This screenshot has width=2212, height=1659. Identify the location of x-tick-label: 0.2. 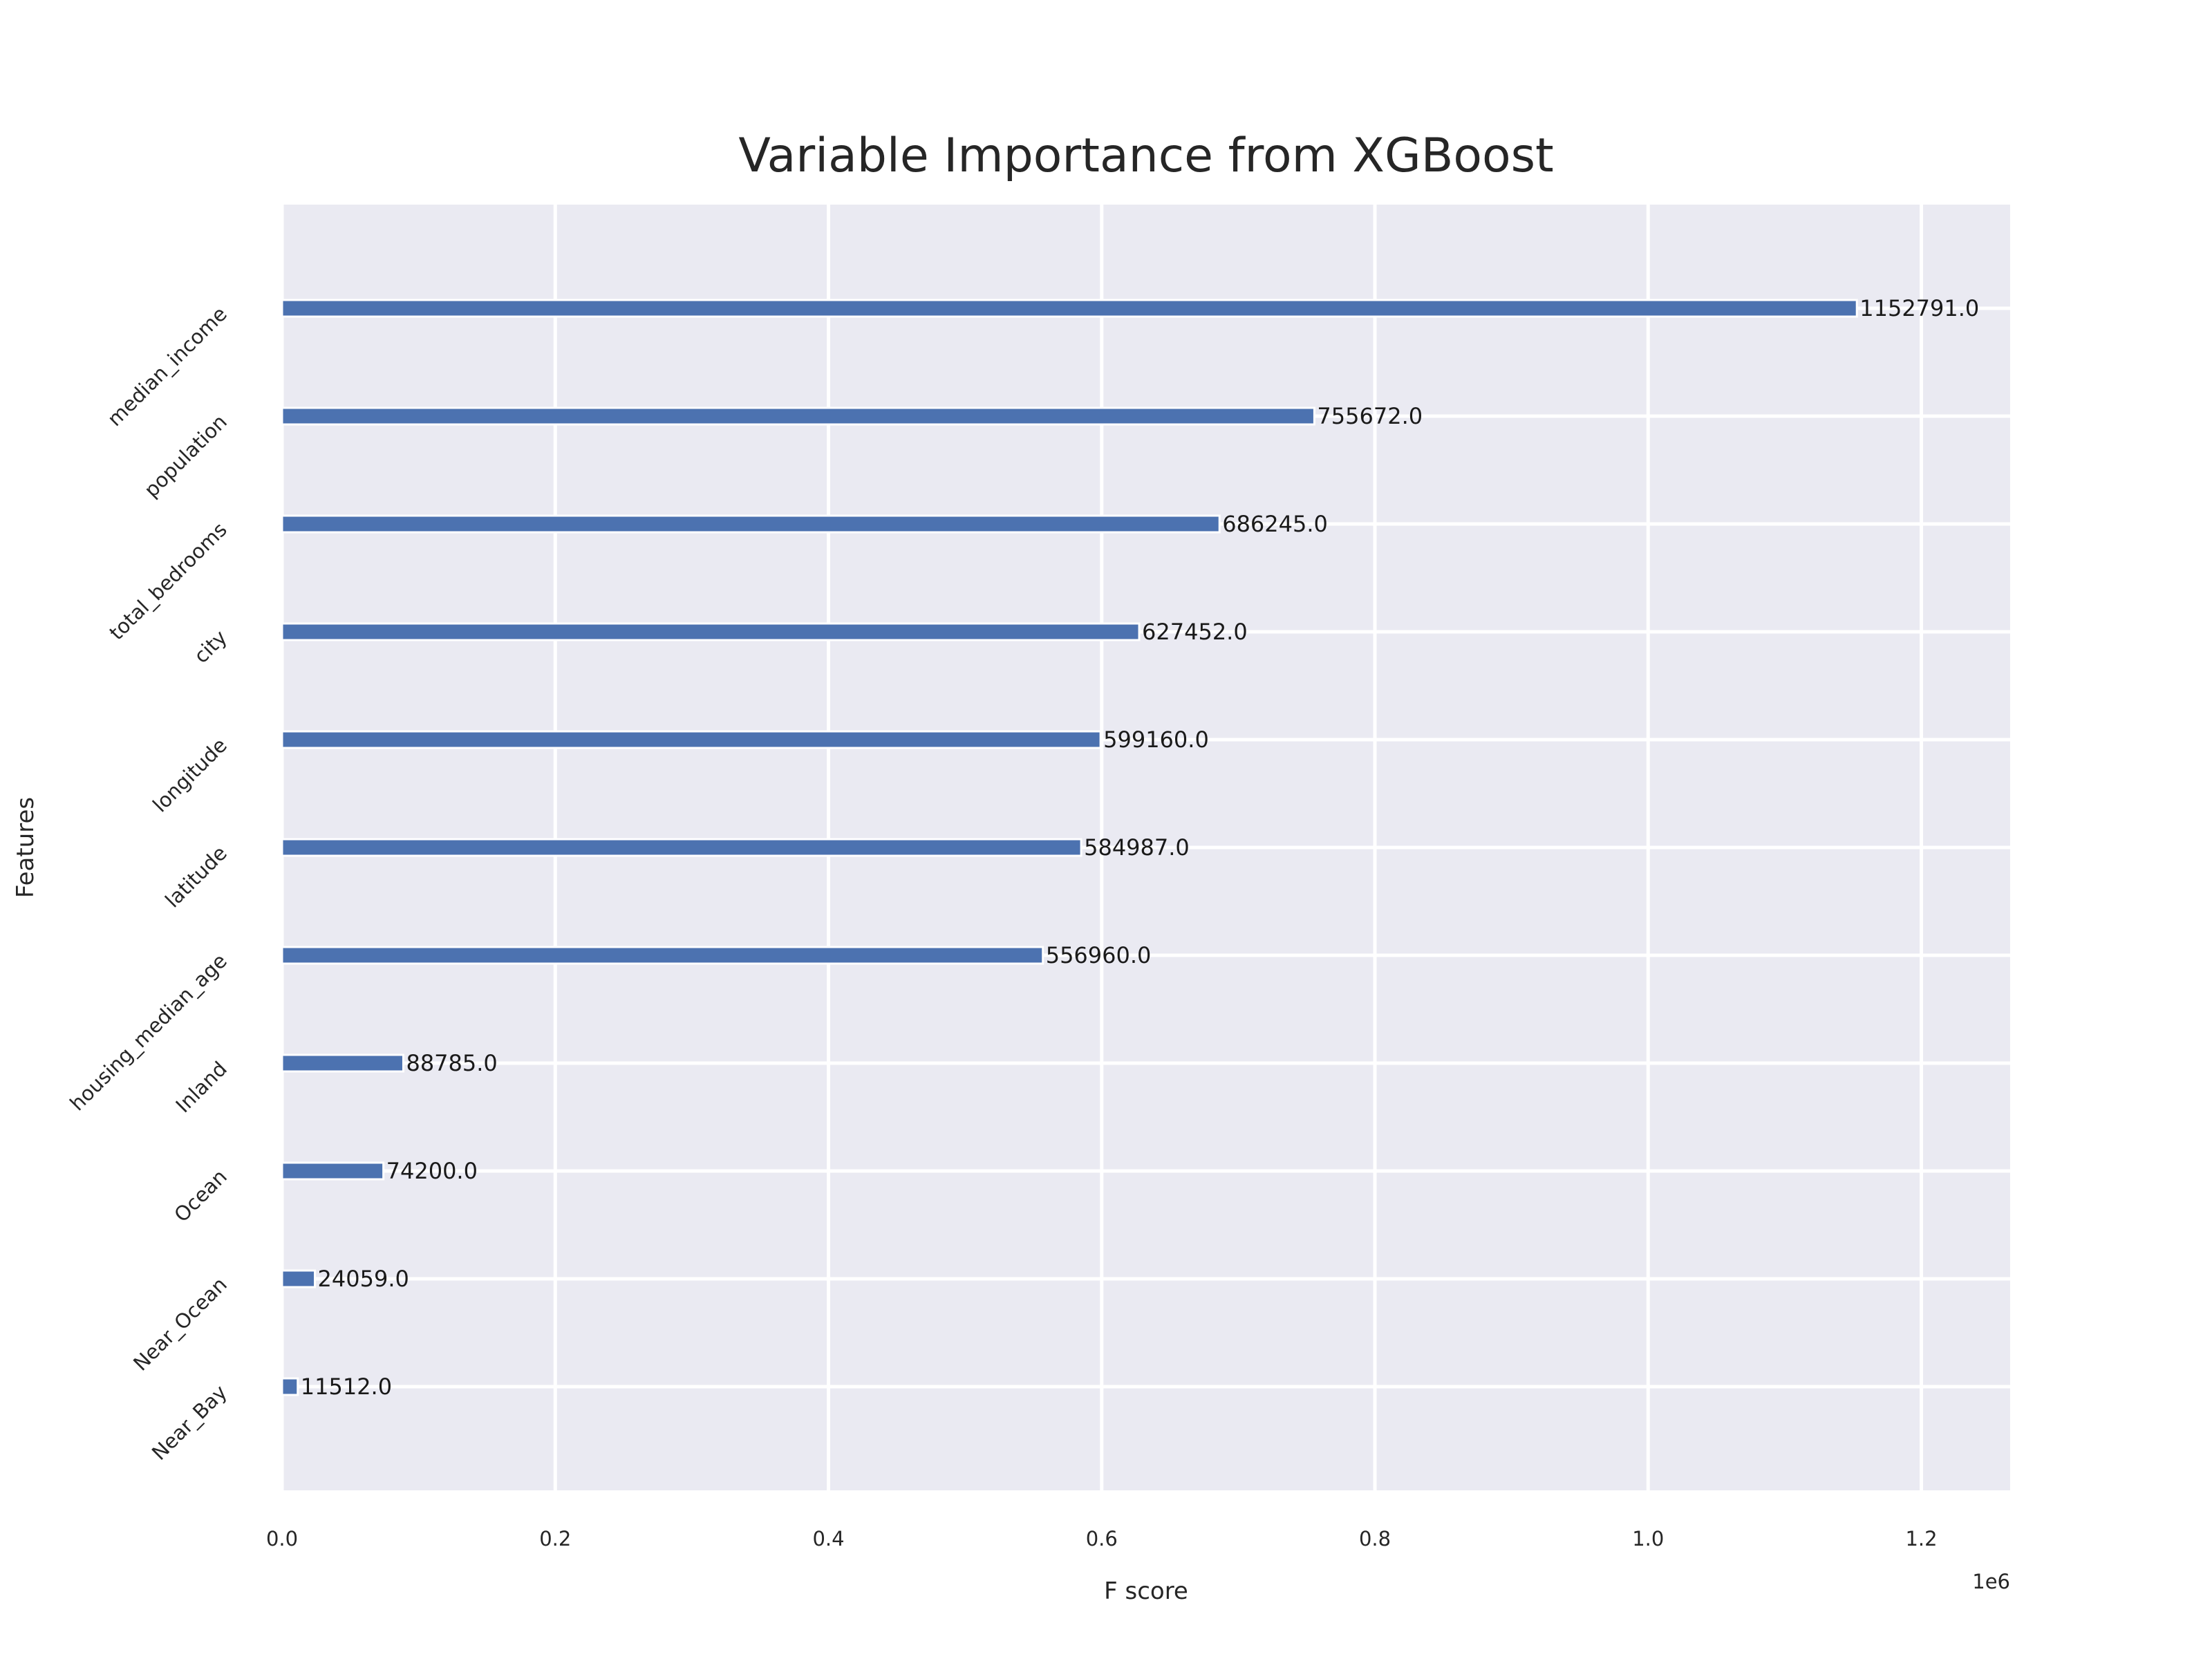
(555, 1539).